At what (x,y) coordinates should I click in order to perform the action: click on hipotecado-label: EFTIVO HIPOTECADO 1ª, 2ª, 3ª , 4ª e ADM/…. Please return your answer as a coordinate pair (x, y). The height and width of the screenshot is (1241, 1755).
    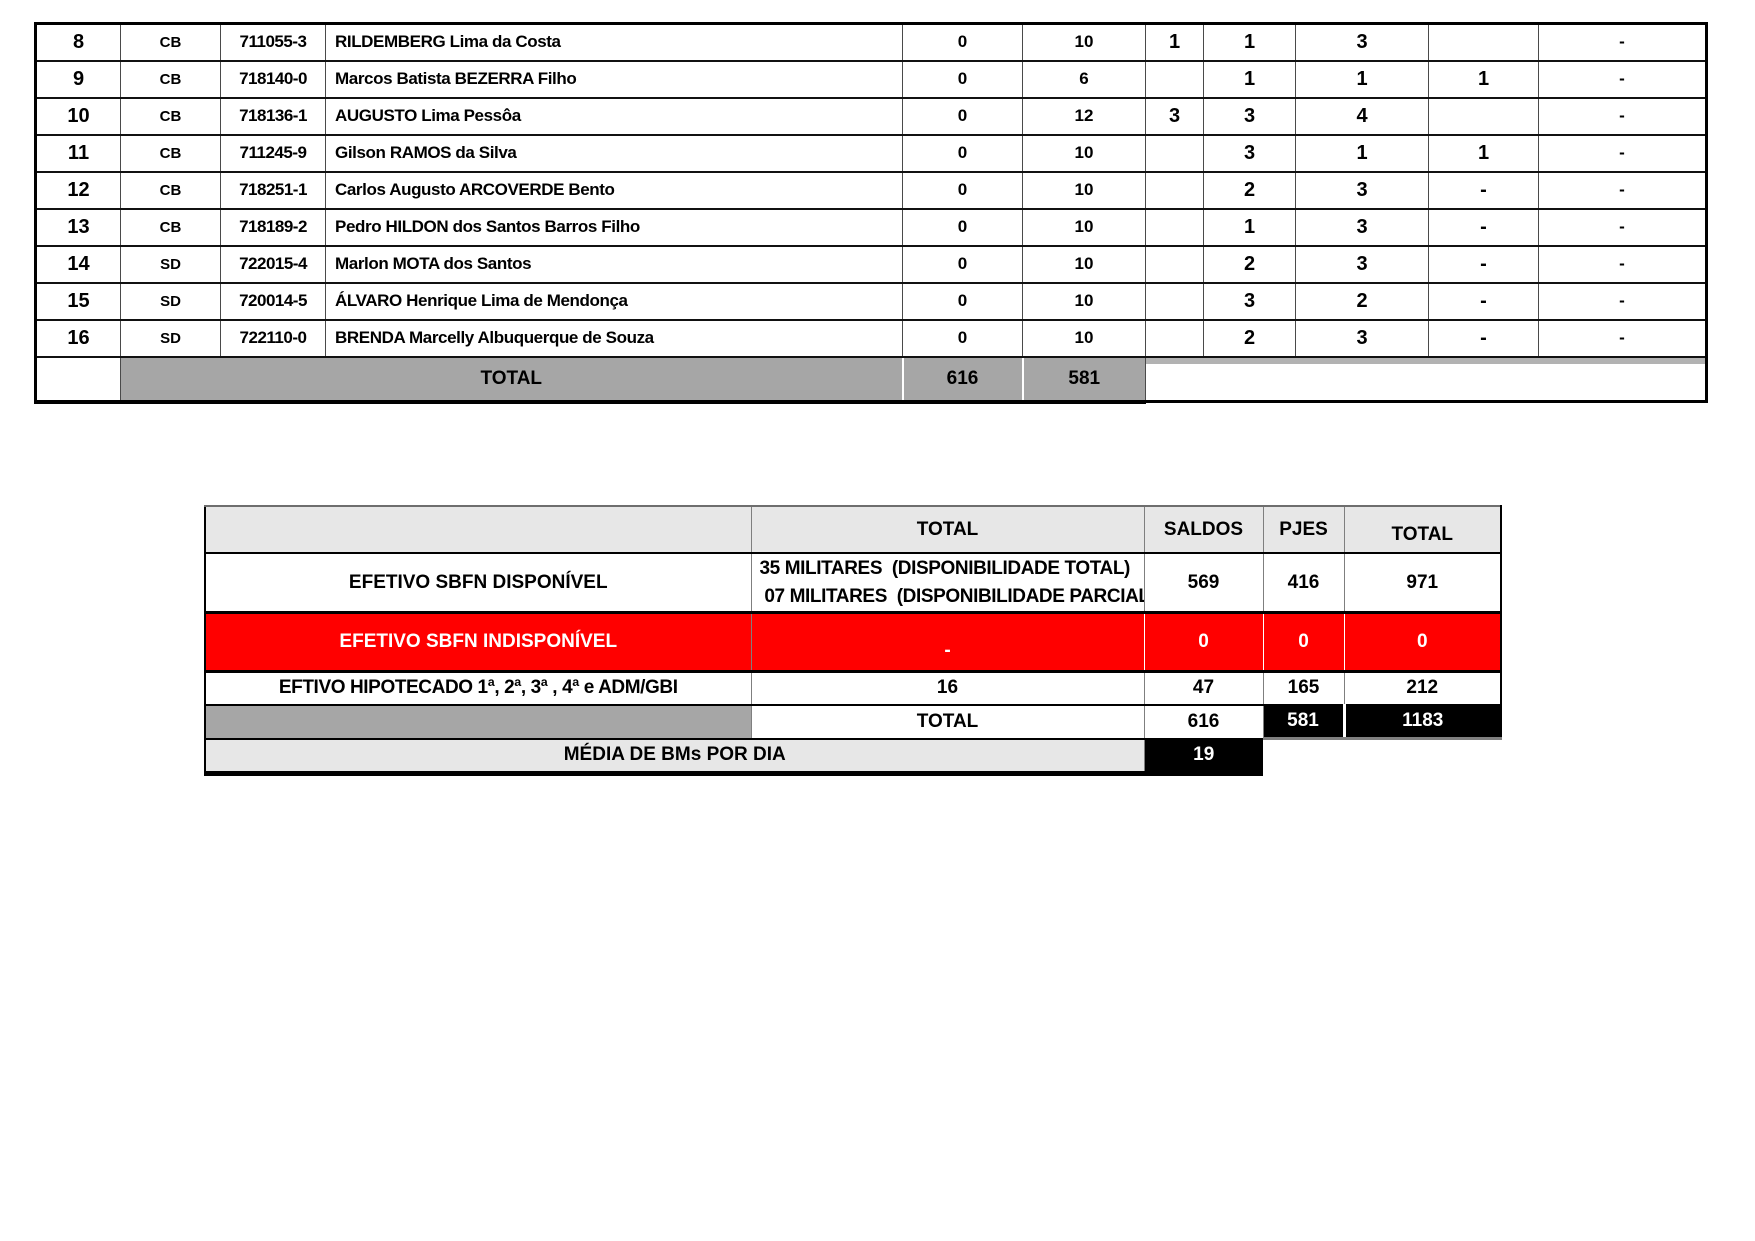
    Looking at the image, I should click on (477, 688).